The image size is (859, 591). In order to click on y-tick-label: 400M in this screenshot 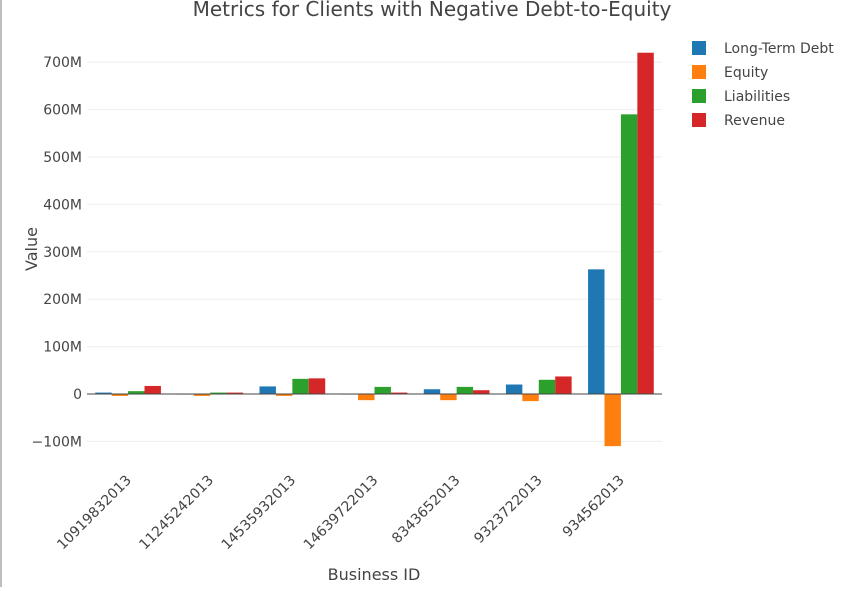, I will do `click(62, 205)`.